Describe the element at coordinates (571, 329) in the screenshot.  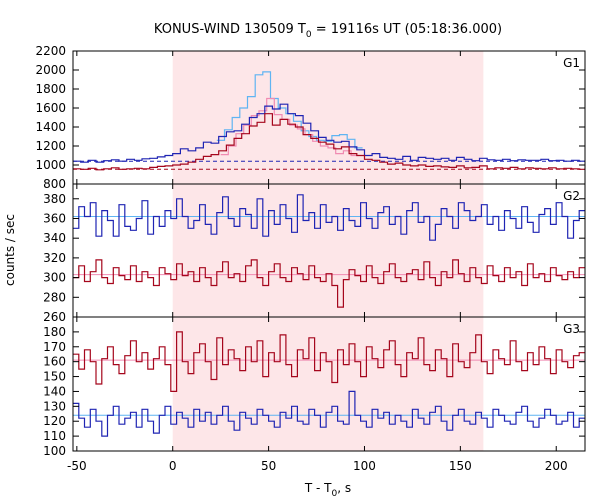
I see `panel-label: G3` at that location.